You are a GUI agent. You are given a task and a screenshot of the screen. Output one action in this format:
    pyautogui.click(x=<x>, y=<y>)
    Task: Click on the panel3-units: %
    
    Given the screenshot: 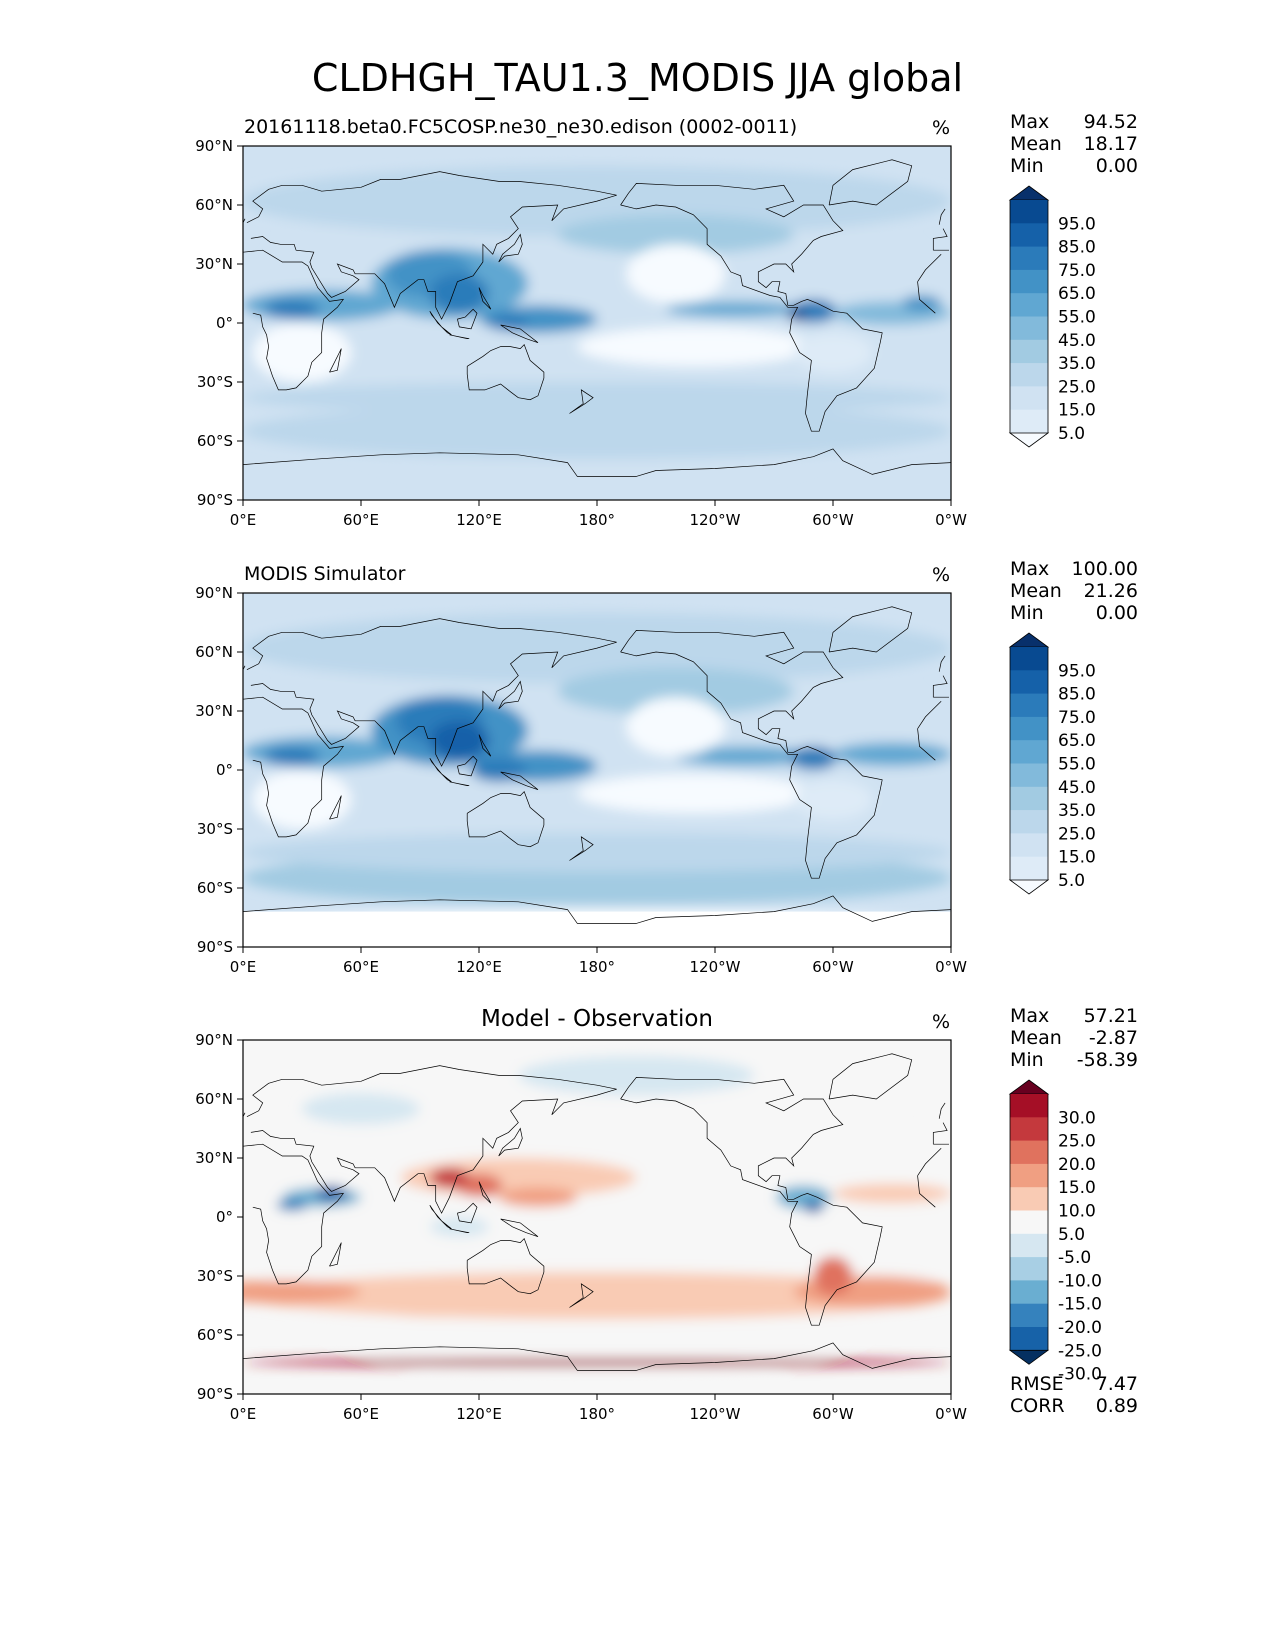 What is the action you would take?
    pyautogui.click(x=941, y=1022)
    